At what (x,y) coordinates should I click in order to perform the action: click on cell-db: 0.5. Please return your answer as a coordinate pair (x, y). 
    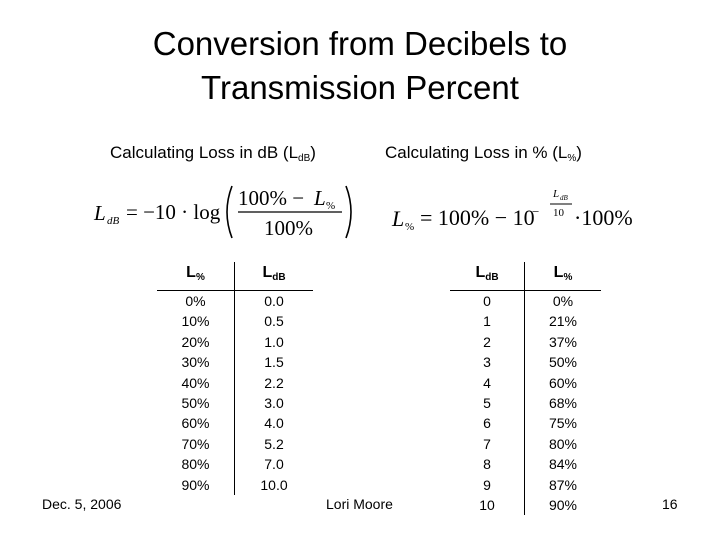
    Looking at the image, I should click on (274, 321).